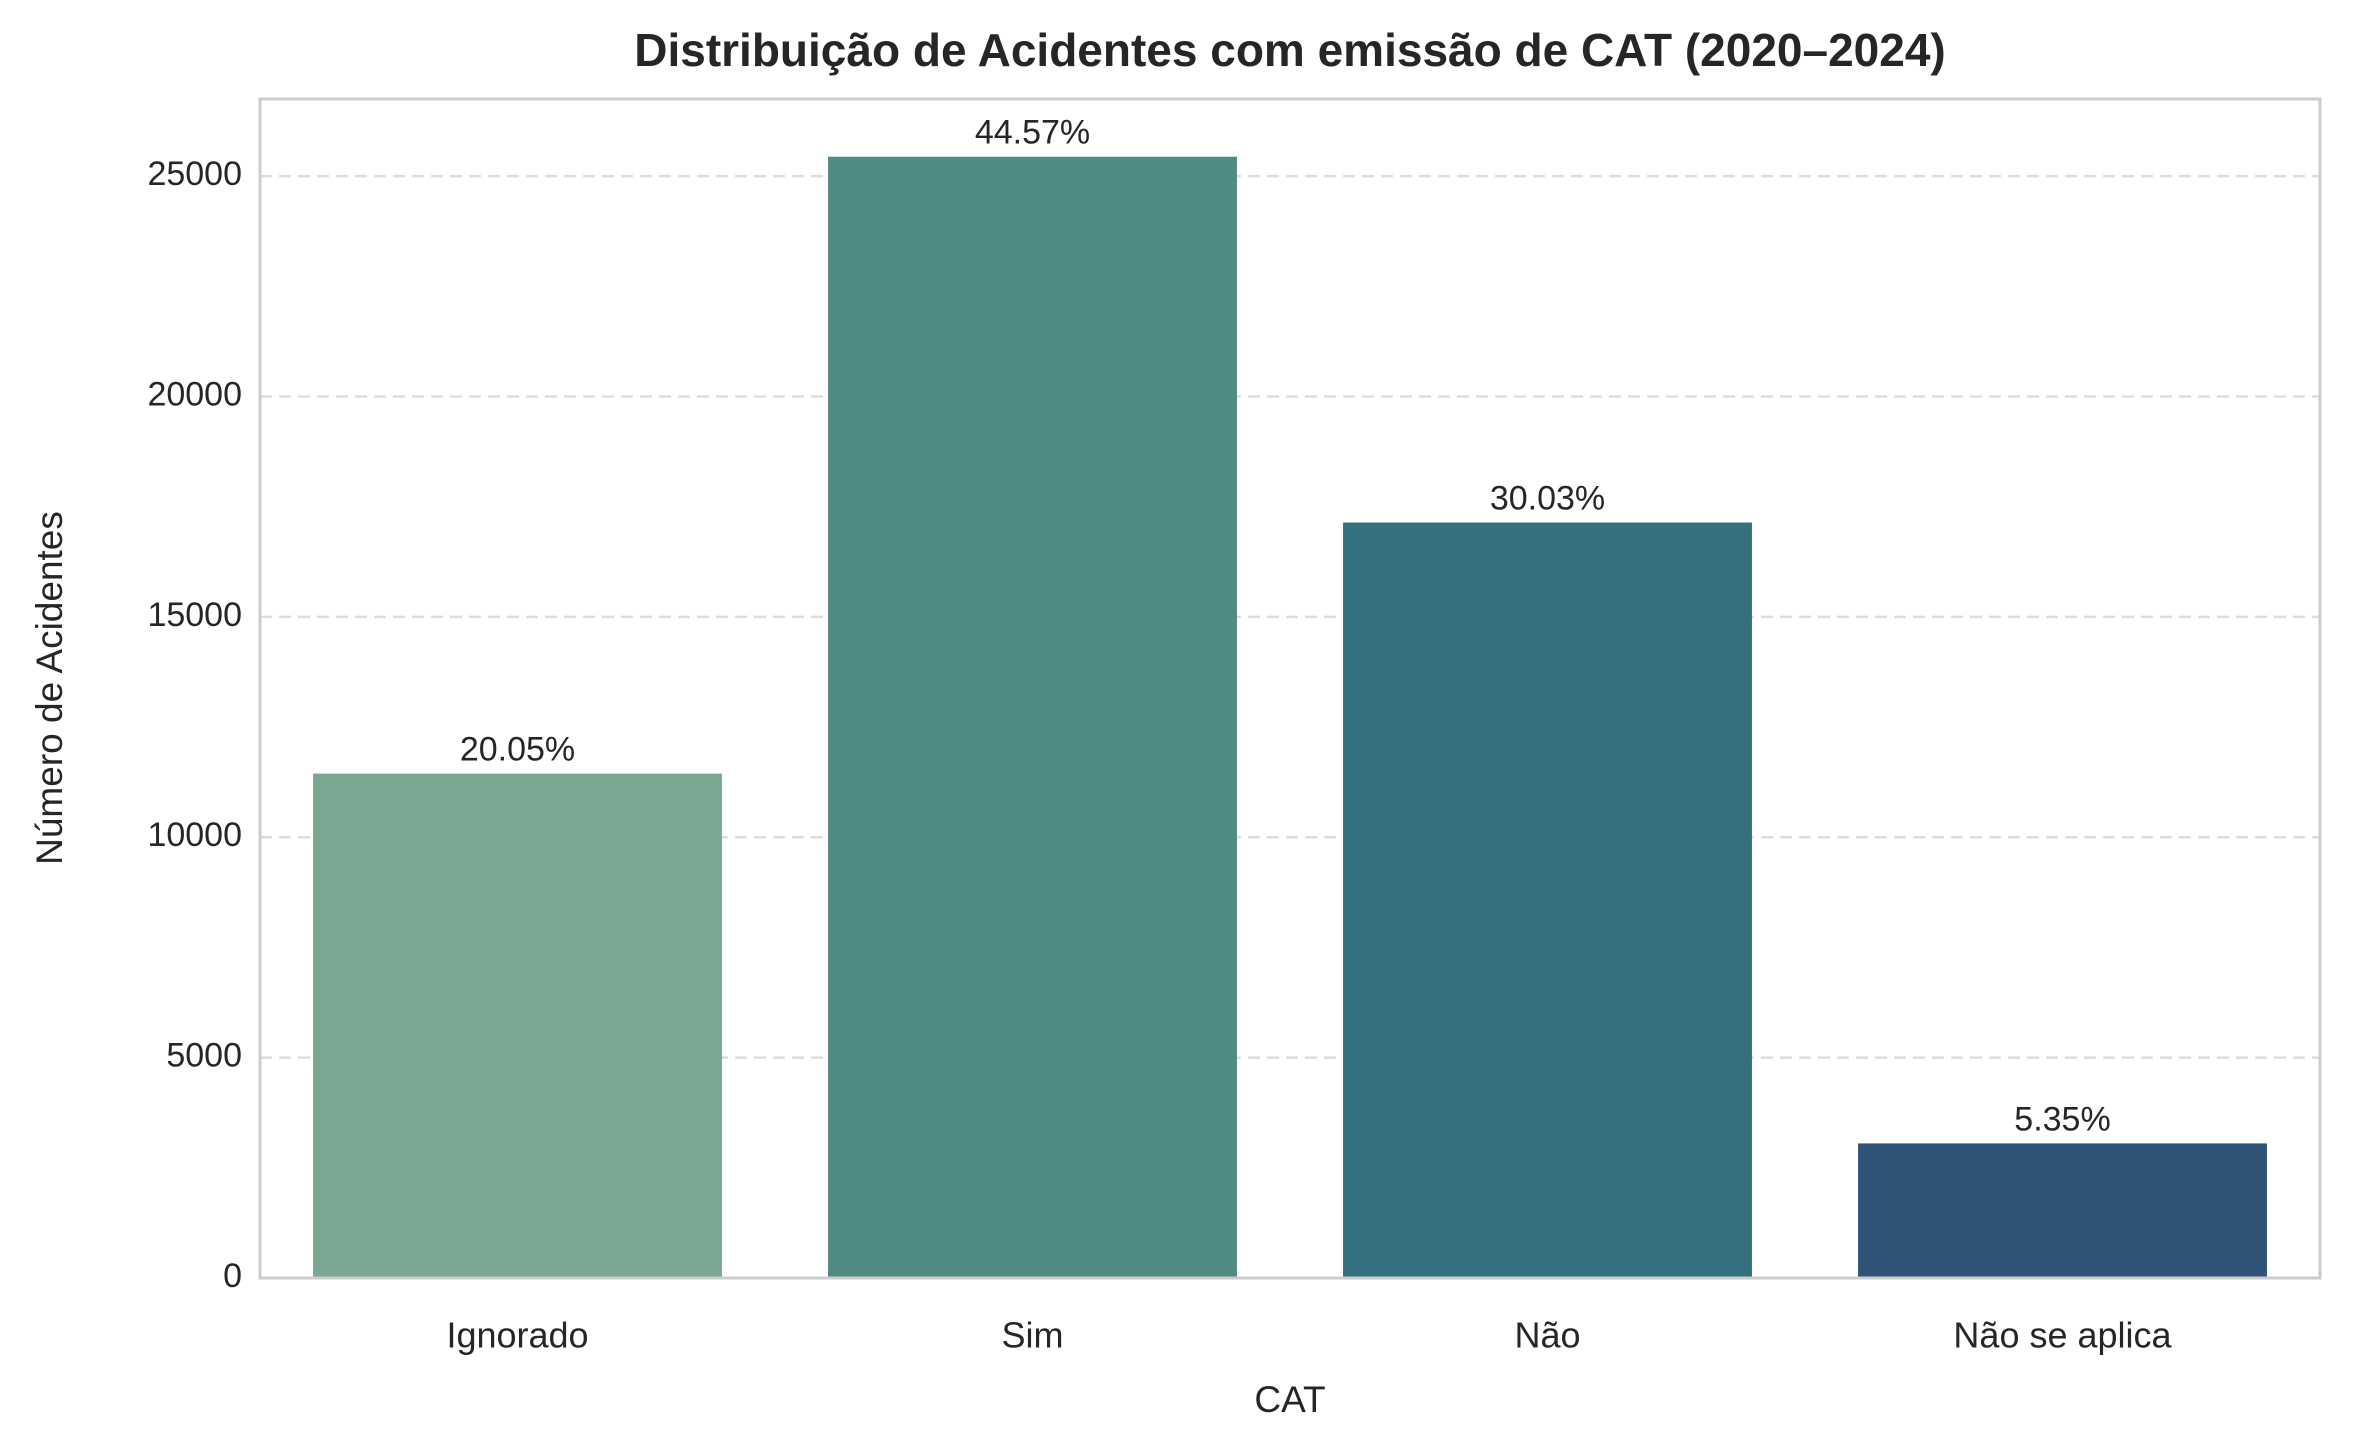 This screenshot has width=2353, height=1455. I want to click on bar-annotation: 44.57%, so click(1032, 133).